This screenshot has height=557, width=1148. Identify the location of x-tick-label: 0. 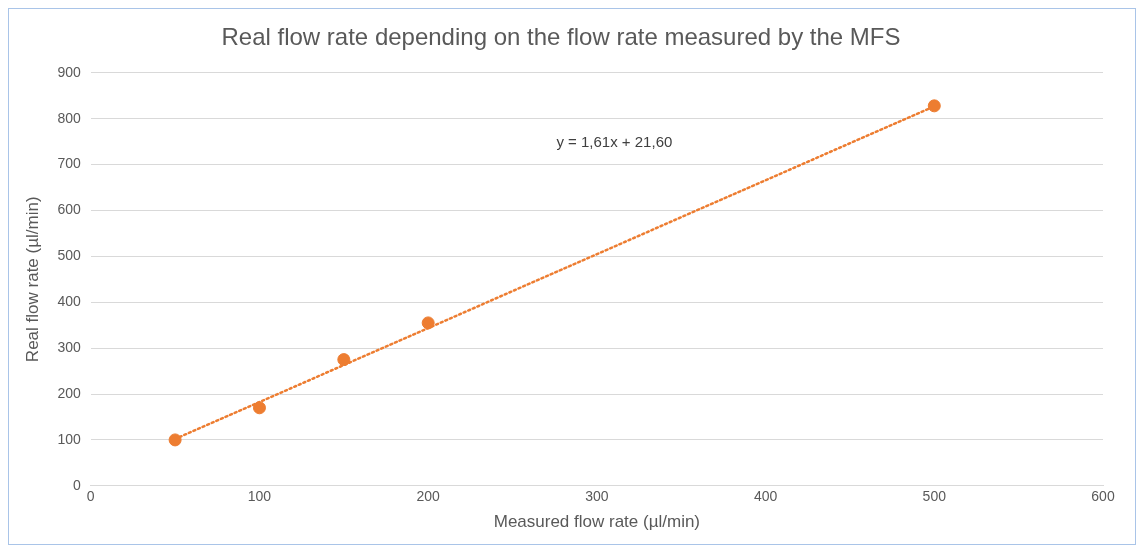
(90, 496).